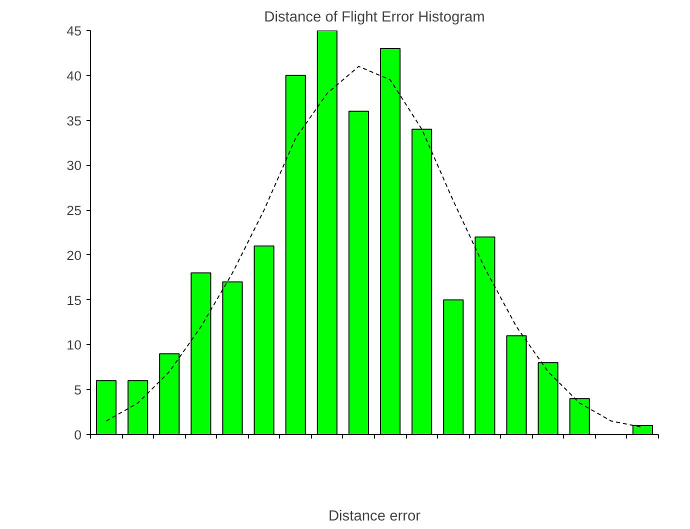 This screenshot has height=529, width=690. What do you see at coordinates (374, 516) in the screenshot?
I see `x-axis-title: Distance error` at bounding box center [374, 516].